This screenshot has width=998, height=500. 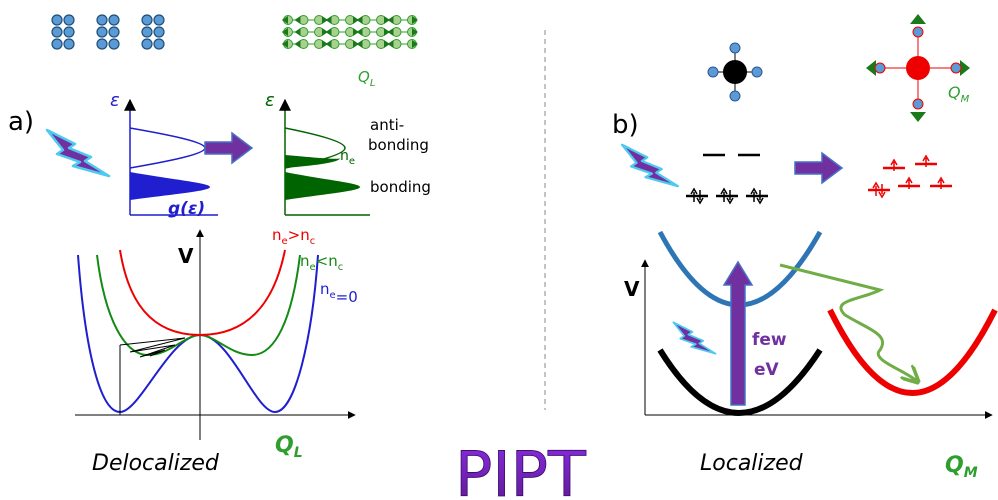 What do you see at coordinates (767, 370) in the screenshot?
I see `label: eV` at bounding box center [767, 370].